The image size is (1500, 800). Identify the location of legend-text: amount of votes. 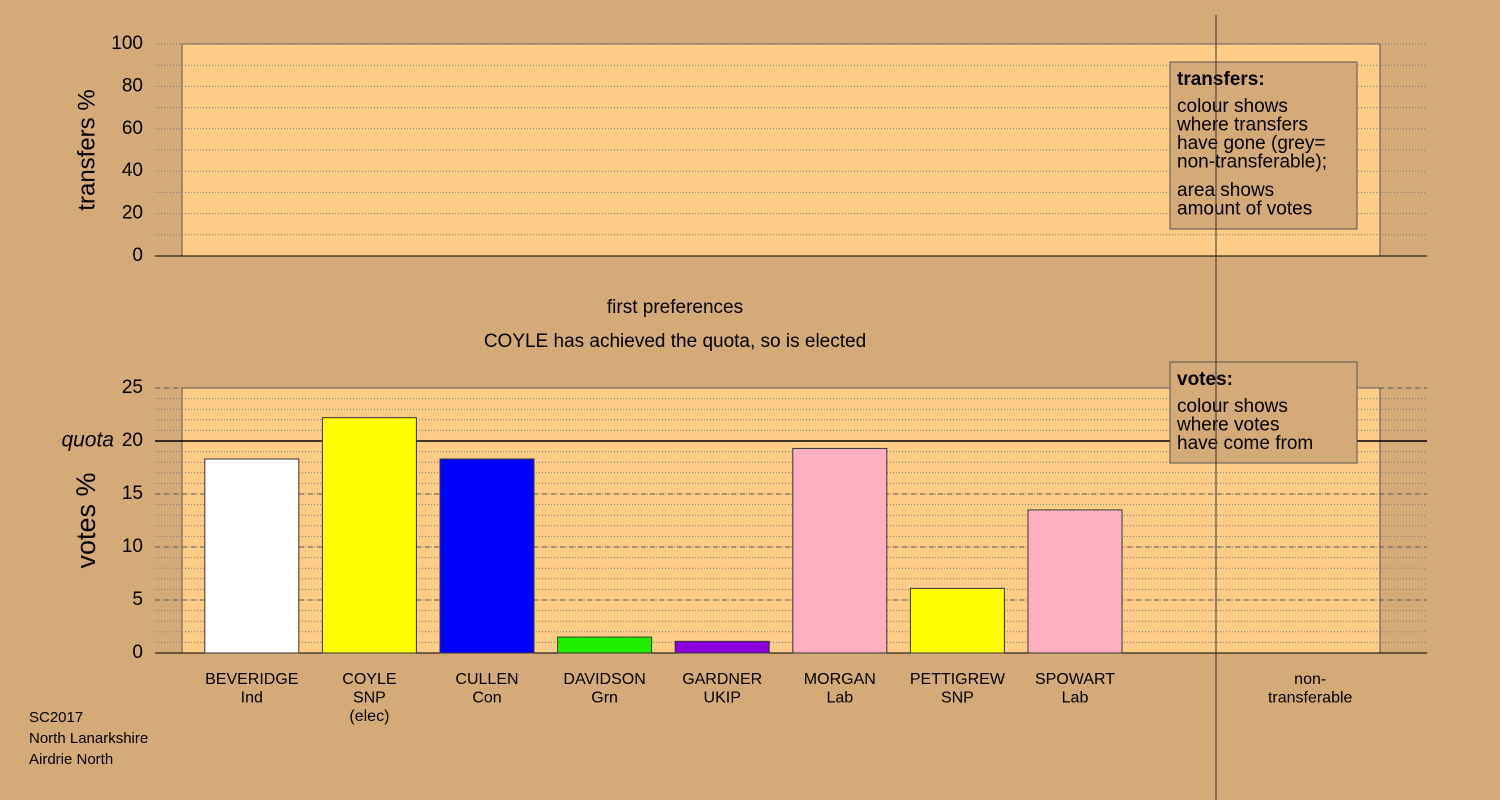
(1244, 209).